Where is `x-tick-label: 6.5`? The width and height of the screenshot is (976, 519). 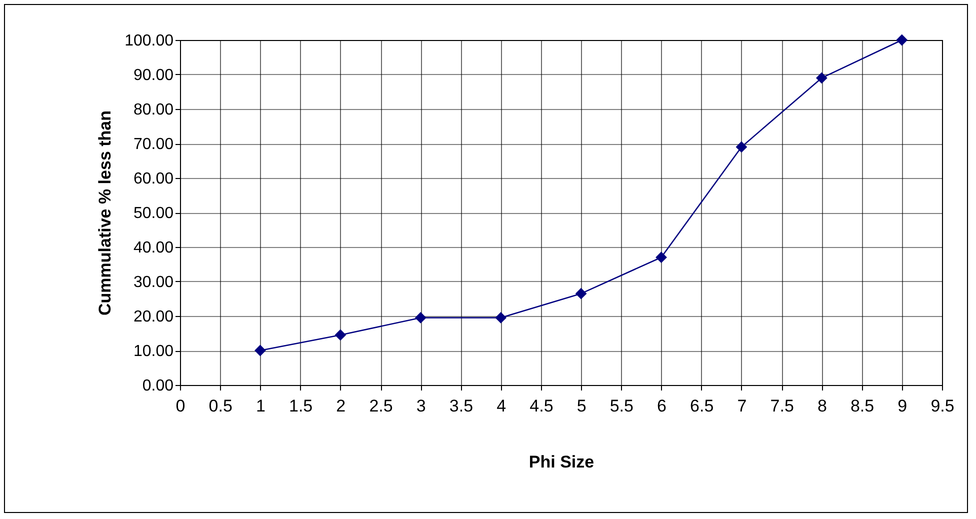 x-tick-label: 6.5 is located at coordinates (702, 406).